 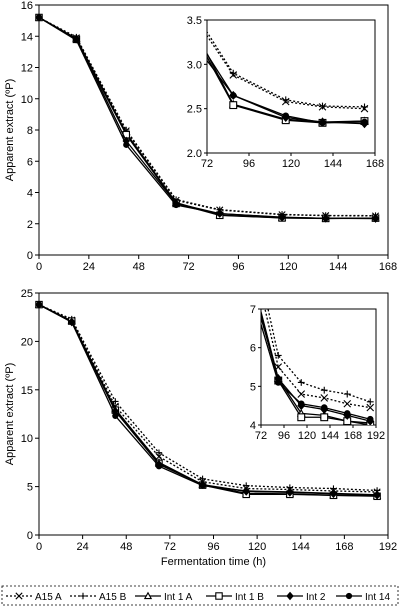 I want to click on chart-2-inset-frame, so click(x=318, y=367).